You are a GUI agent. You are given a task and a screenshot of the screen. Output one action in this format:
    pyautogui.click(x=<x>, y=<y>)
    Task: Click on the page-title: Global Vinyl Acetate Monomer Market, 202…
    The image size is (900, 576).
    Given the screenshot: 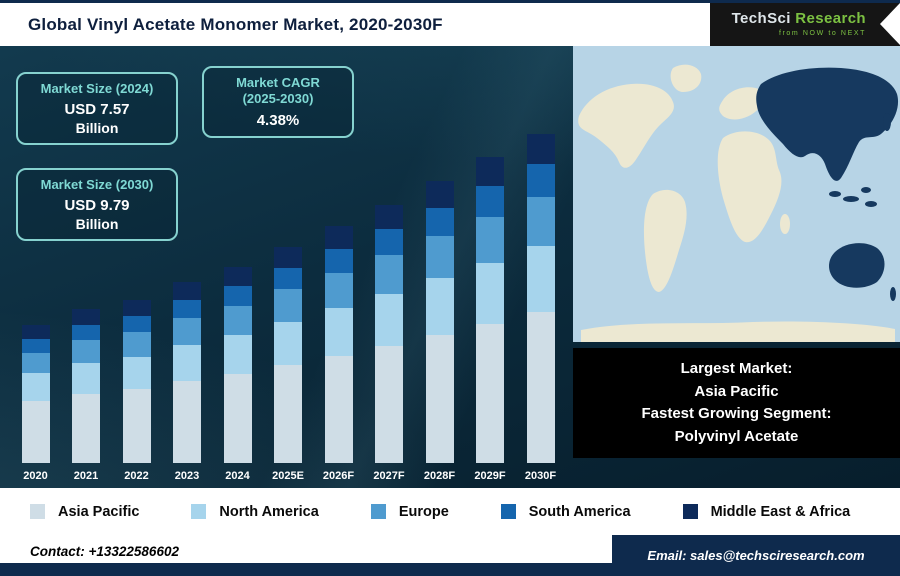 What is the action you would take?
    pyautogui.click(x=235, y=24)
    